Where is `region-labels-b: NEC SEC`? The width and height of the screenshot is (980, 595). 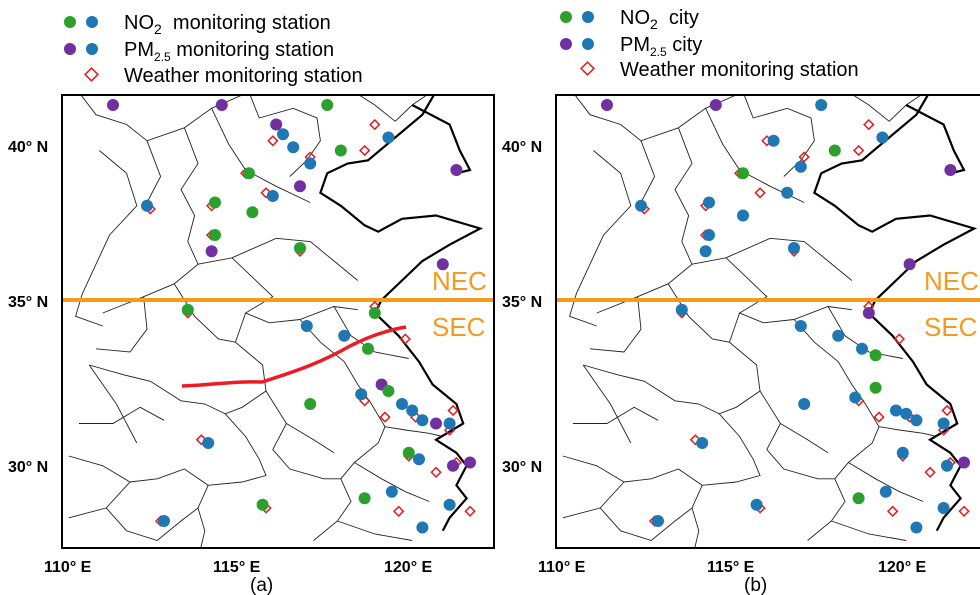
region-labels-b: NEC SEC is located at coordinates (951, 304).